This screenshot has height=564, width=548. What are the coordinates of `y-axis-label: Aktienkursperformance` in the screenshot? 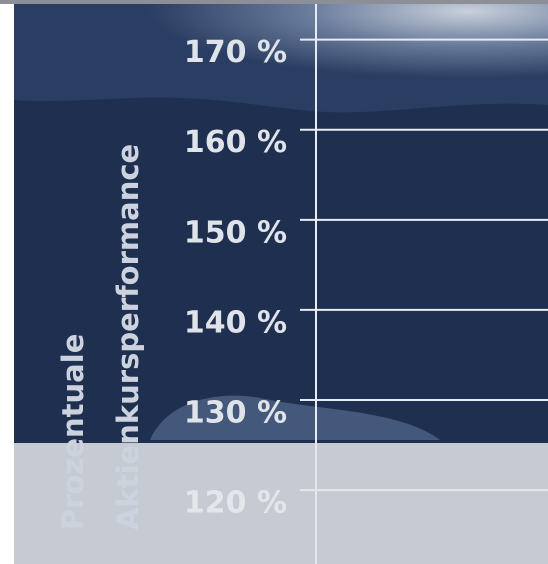 It's located at (128, 337).